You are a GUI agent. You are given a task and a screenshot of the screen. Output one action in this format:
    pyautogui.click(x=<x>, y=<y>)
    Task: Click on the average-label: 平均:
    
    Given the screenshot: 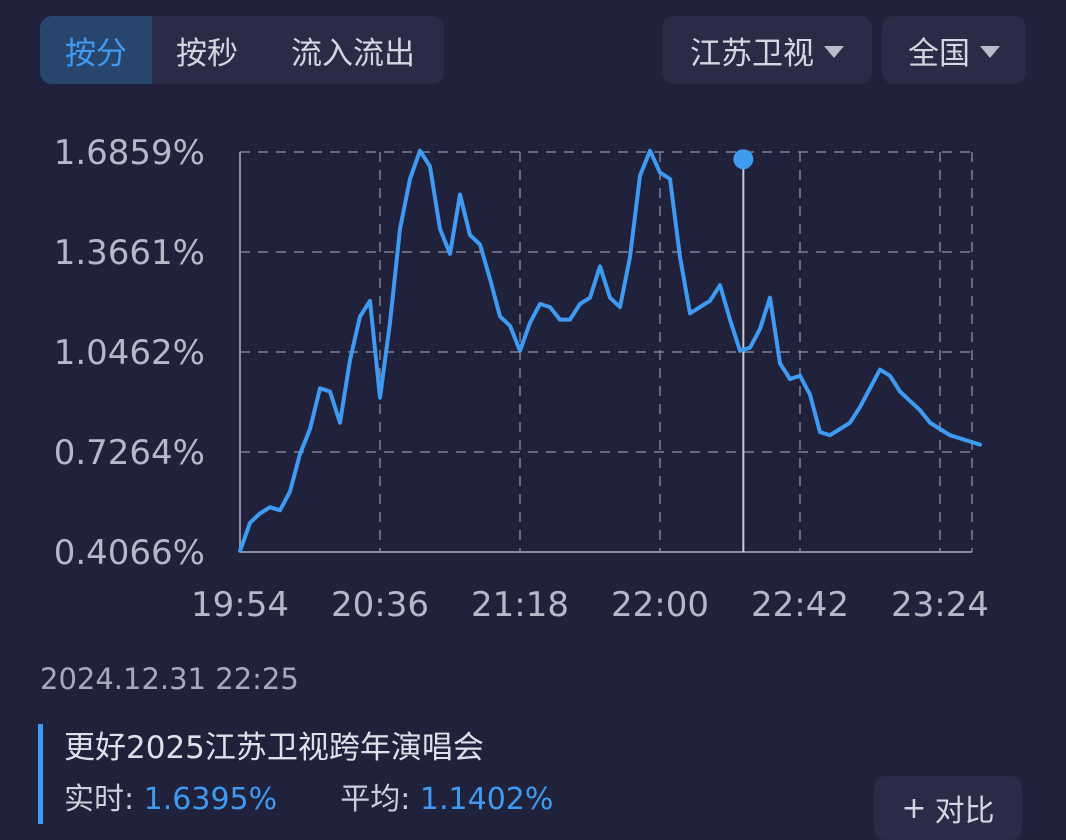 What is the action you would take?
    pyautogui.click(x=375, y=799)
    